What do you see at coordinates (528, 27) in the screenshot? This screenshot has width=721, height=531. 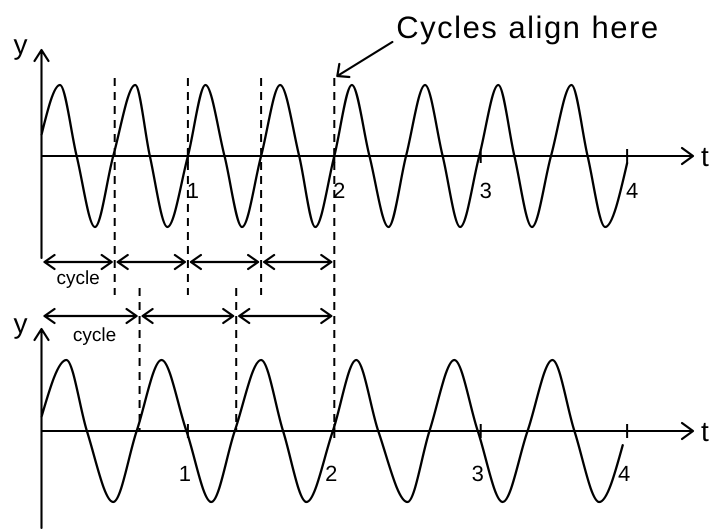 I see `text: Cycles align here` at bounding box center [528, 27].